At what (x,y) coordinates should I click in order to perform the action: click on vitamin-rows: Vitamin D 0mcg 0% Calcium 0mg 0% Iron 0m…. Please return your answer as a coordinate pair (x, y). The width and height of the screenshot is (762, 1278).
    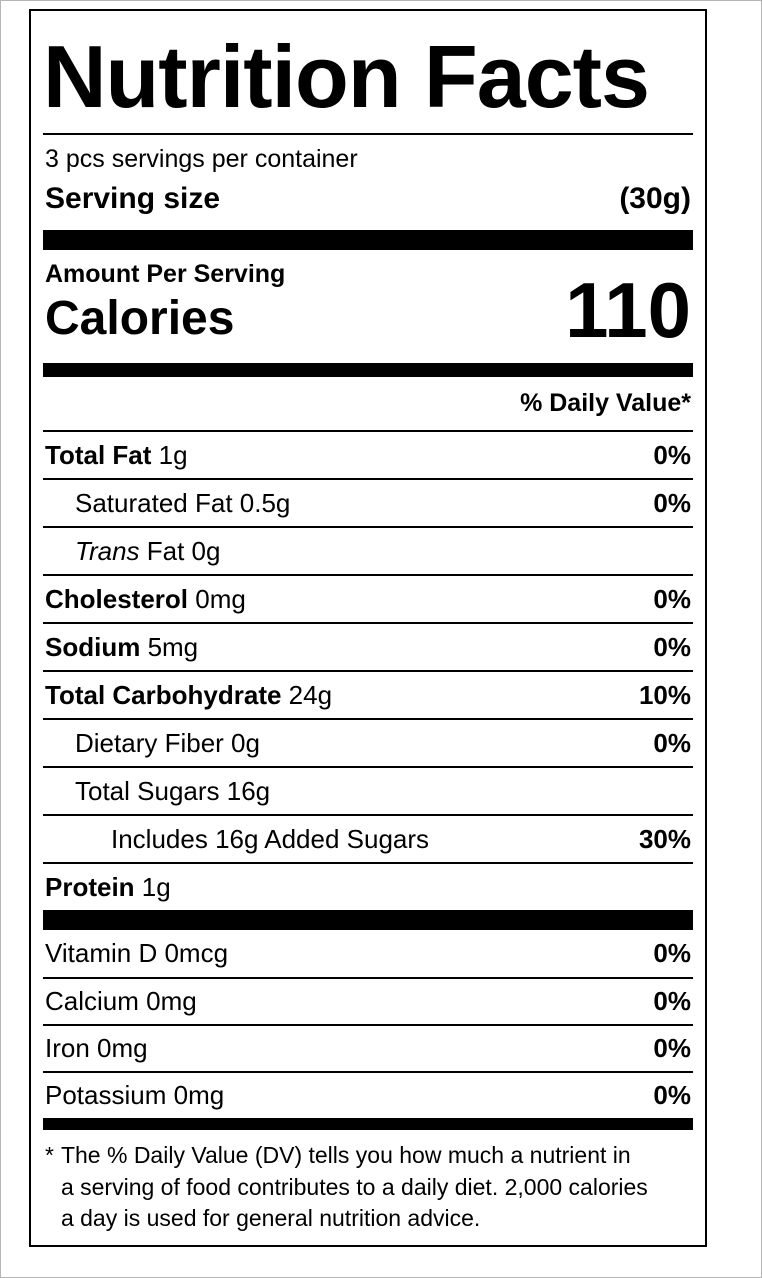
    Looking at the image, I should click on (368, 1024).